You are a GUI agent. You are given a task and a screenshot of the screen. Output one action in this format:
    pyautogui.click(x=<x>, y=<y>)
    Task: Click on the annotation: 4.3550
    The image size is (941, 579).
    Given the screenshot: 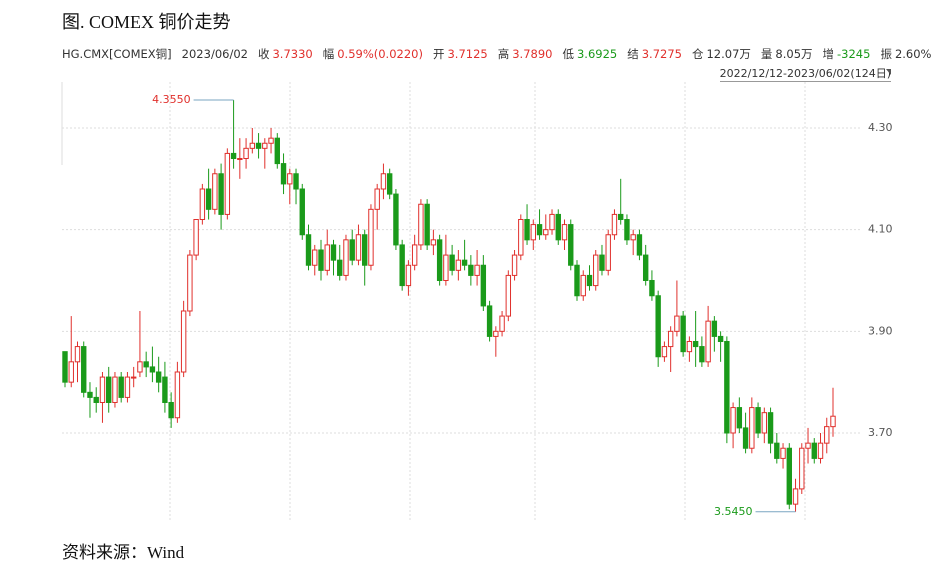 What is the action you would take?
    pyautogui.click(x=171, y=99)
    